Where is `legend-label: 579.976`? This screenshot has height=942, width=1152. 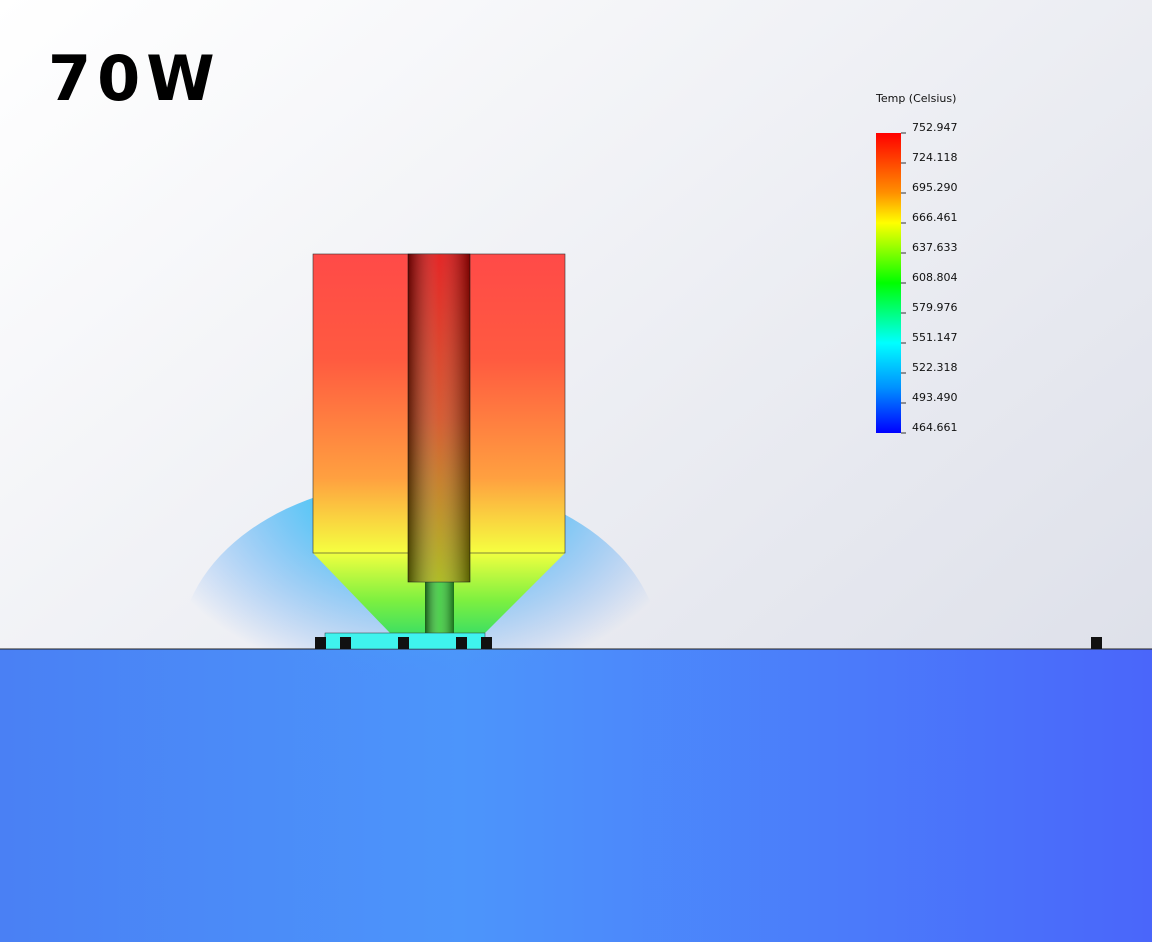
legend-label: 579.976 is located at coordinates (935, 307).